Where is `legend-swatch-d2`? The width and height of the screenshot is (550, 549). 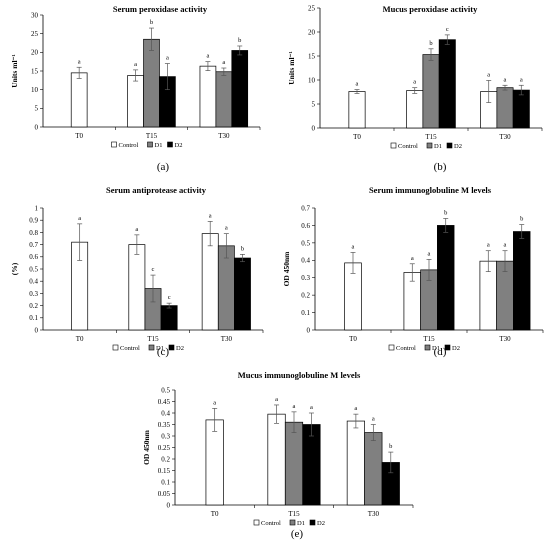 legend-swatch-d2 is located at coordinates (447, 347).